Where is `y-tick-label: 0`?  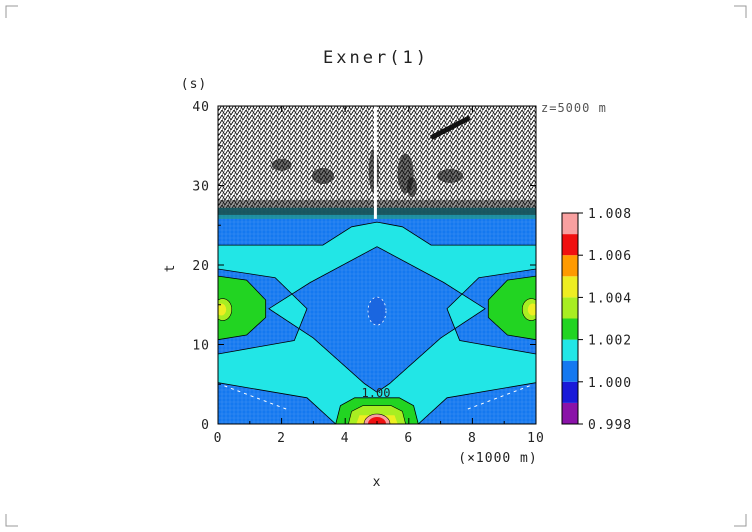
y-tick-label: 0 is located at coordinates (205, 425).